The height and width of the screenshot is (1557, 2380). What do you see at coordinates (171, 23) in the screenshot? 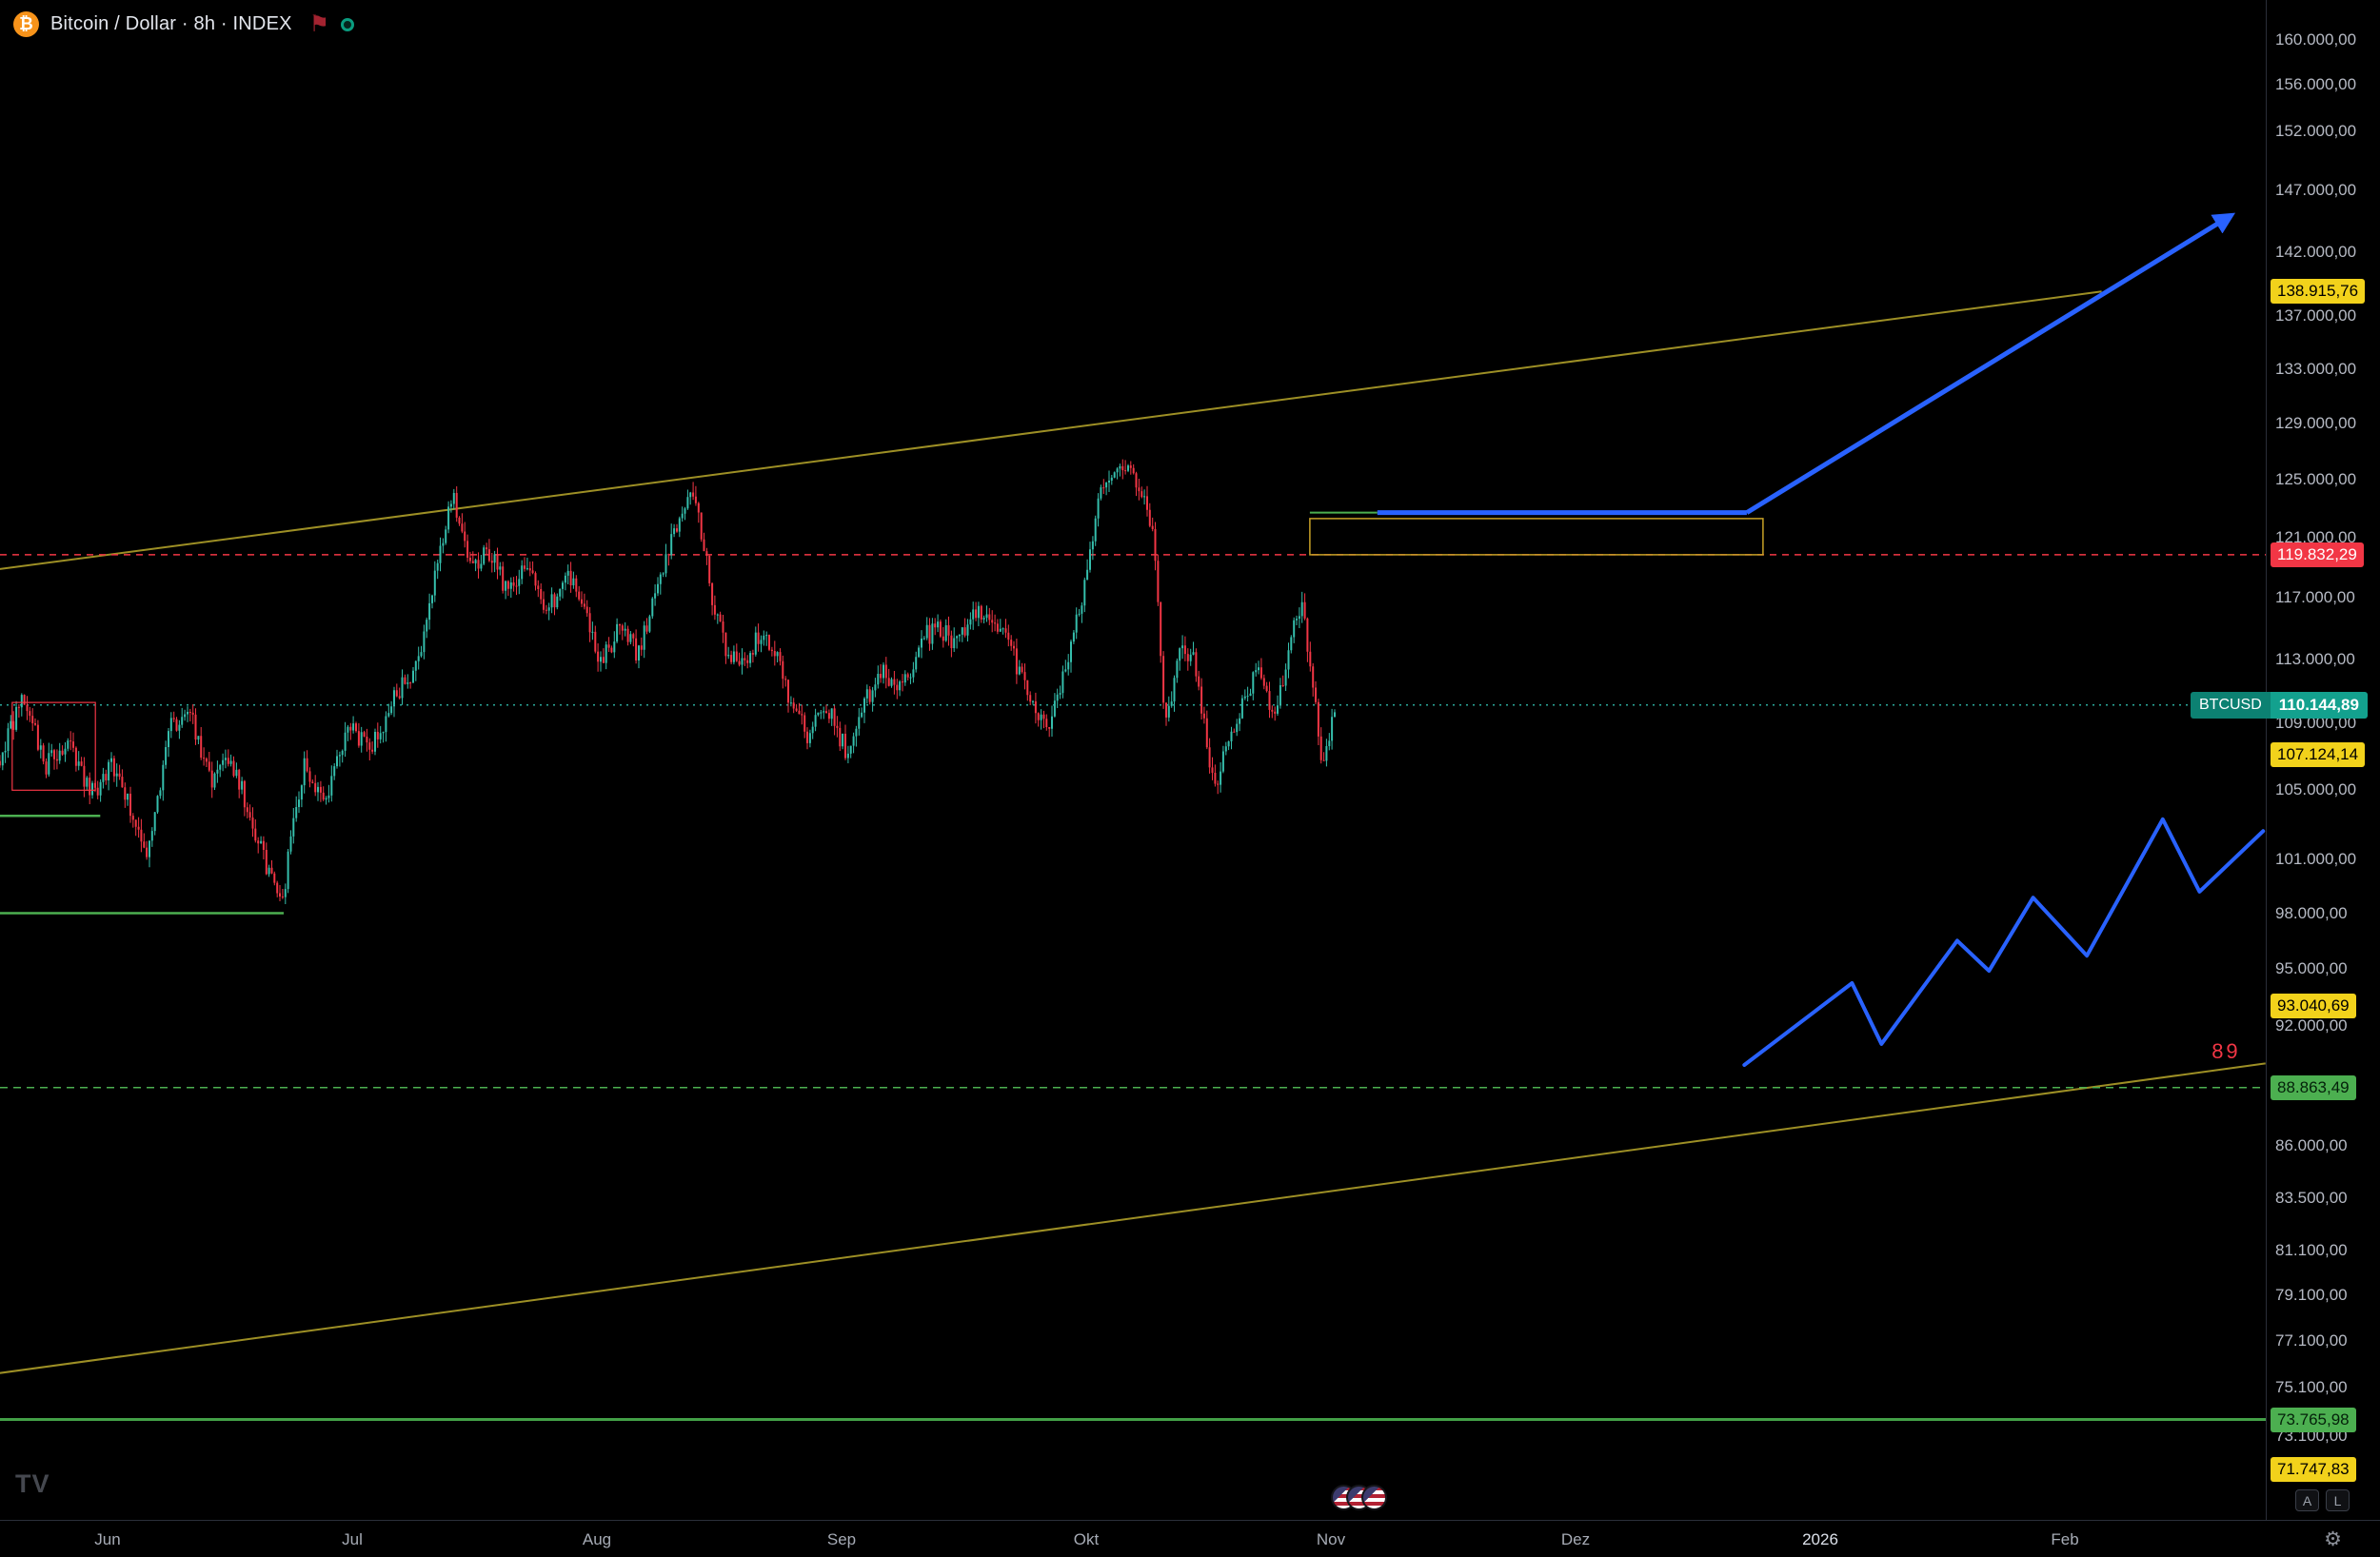
I see `symbol-title: Bitcoin / Dollar · 8h · INDEX` at bounding box center [171, 23].